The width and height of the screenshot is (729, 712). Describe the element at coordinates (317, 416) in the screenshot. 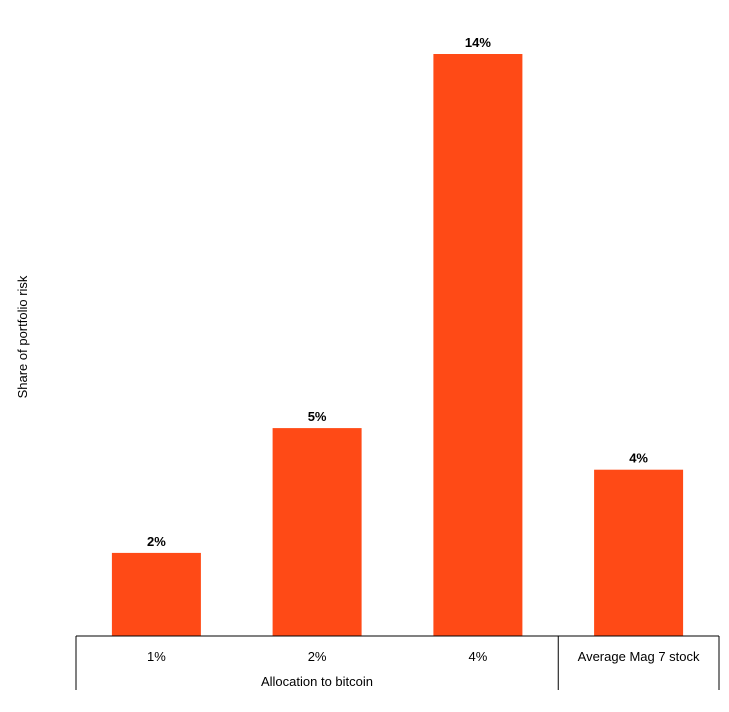

I see `bar-value-label-2: 5%` at that location.